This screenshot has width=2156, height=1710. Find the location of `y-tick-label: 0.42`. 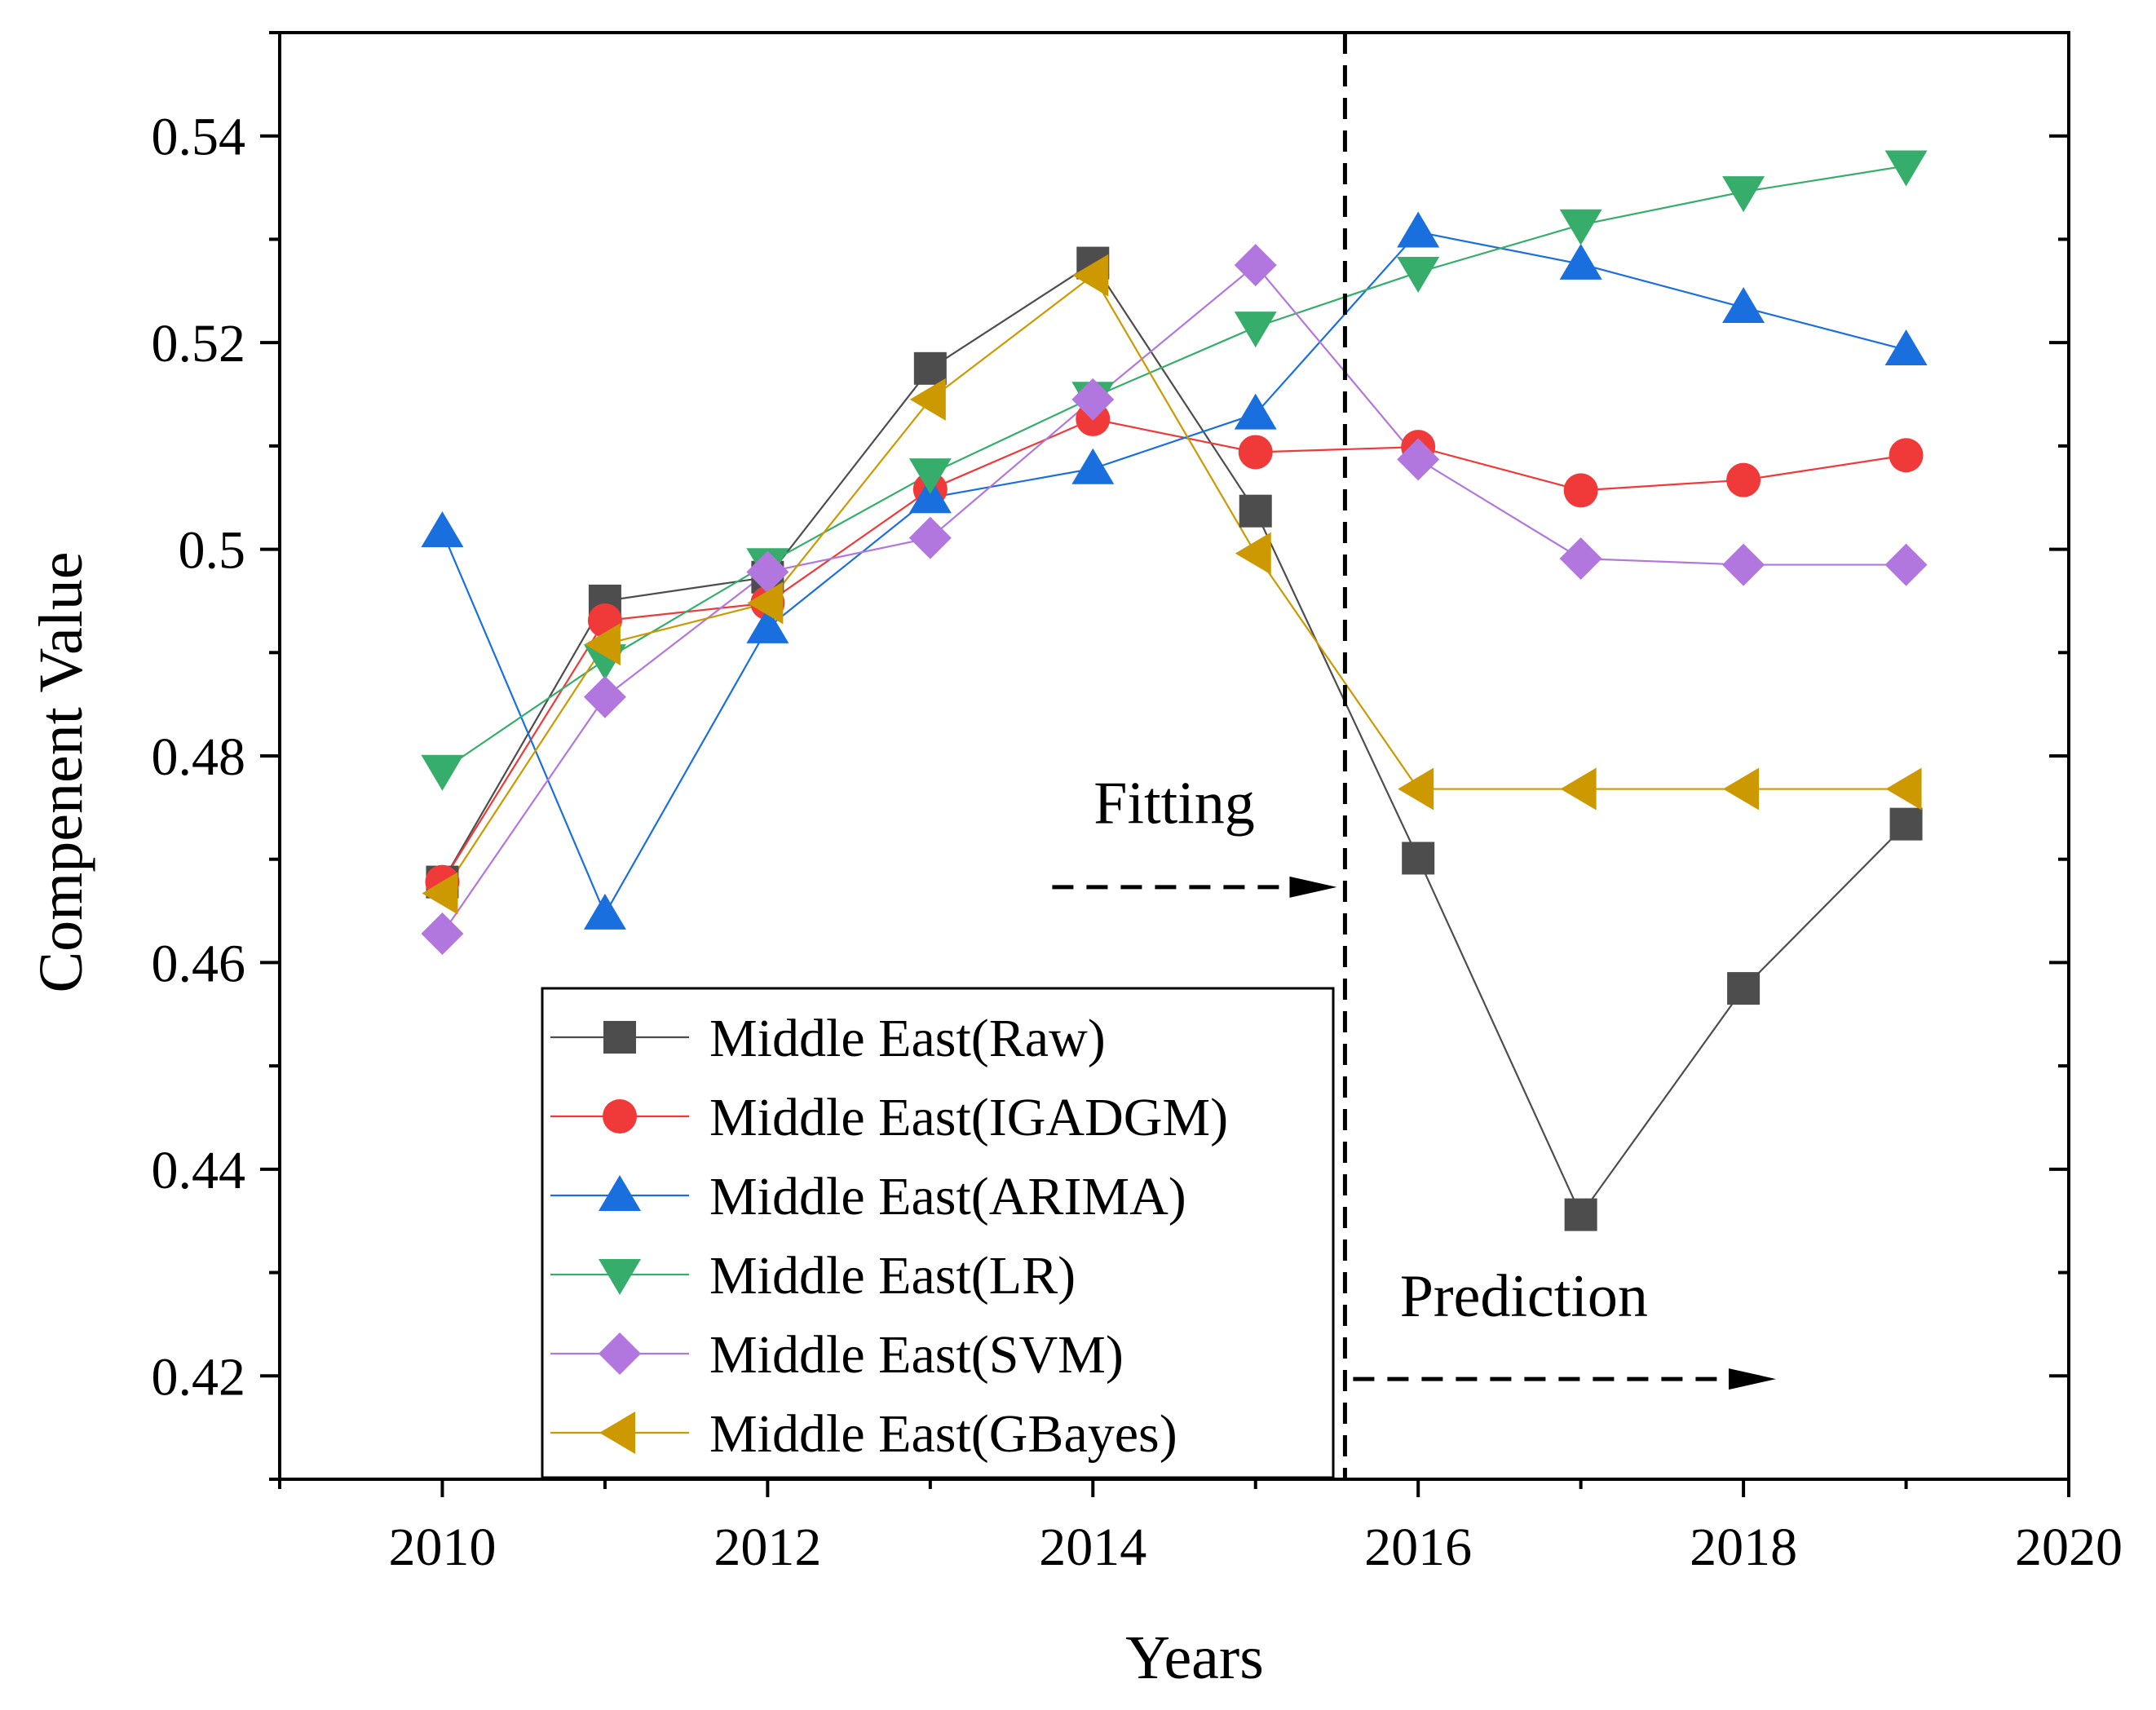

y-tick-label: 0.42 is located at coordinates (199, 1377).